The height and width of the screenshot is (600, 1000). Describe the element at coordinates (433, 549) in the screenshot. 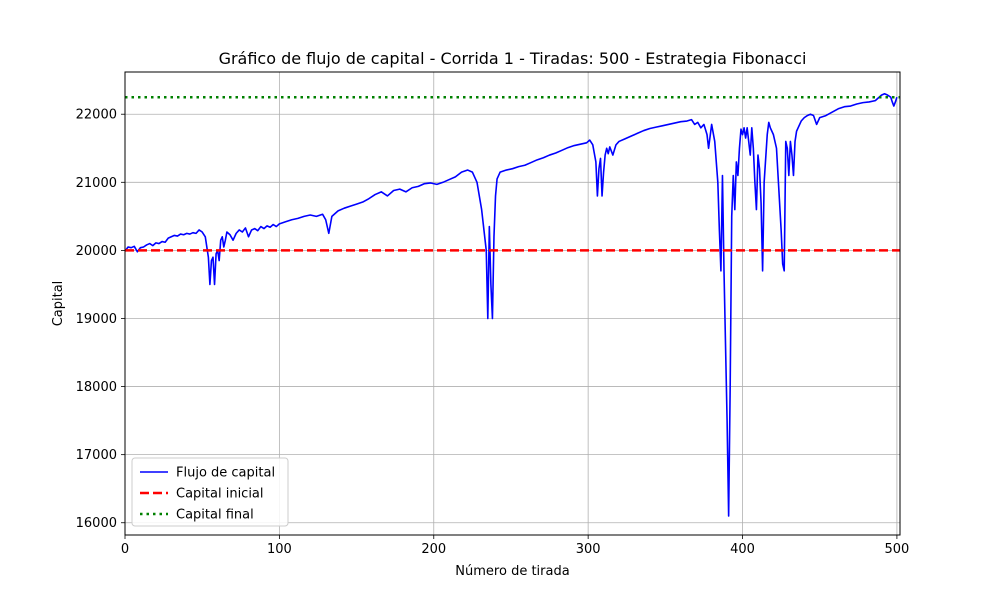

I see `x-tick-label: 200` at that location.